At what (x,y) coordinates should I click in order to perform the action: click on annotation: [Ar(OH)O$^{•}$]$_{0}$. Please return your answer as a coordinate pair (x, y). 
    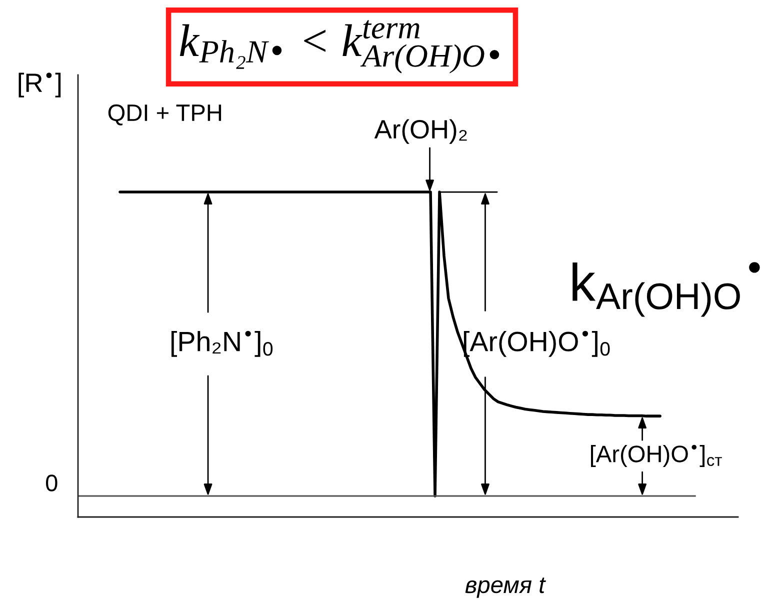
    Looking at the image, I should click on (537, 343).